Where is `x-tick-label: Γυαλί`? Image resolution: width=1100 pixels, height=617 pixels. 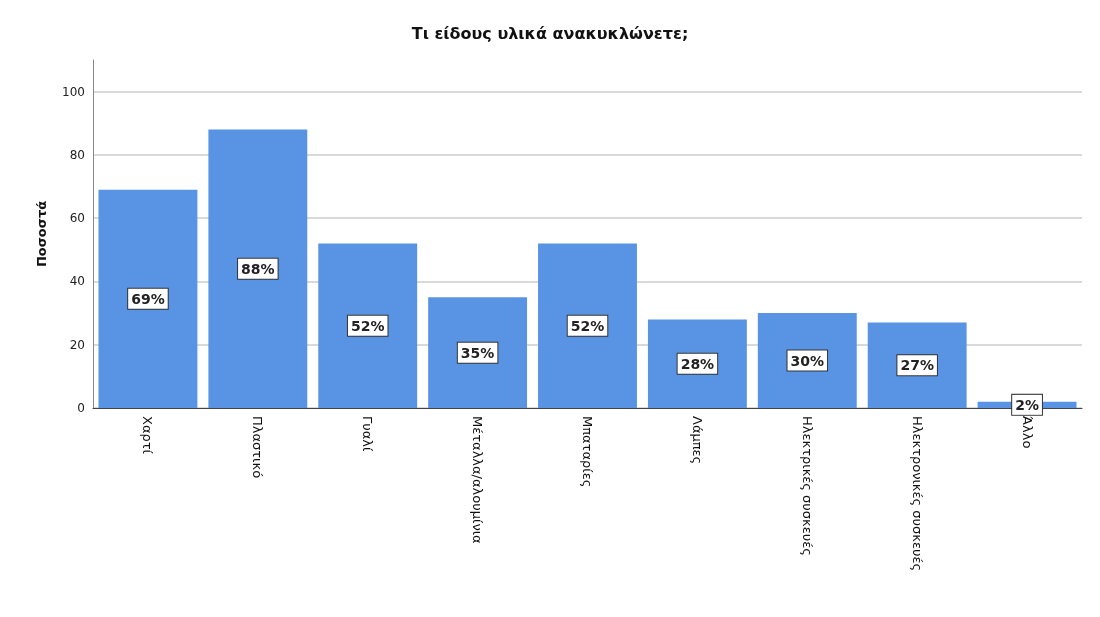 x-tick-label: Γυαλί is located at coordinates (368, 434).